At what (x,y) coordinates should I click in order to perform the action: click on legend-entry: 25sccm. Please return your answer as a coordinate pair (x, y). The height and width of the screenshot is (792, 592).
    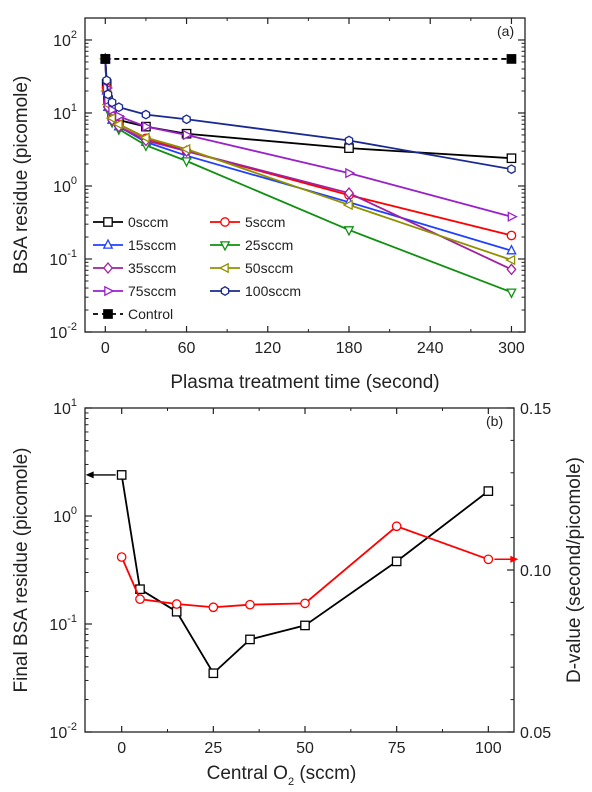
    Looking at the image, I should click on (251, 245).